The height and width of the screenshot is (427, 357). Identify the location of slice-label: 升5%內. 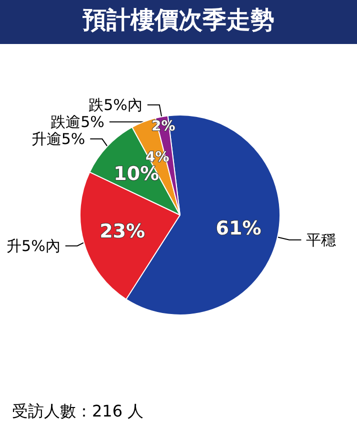
(33, 245).